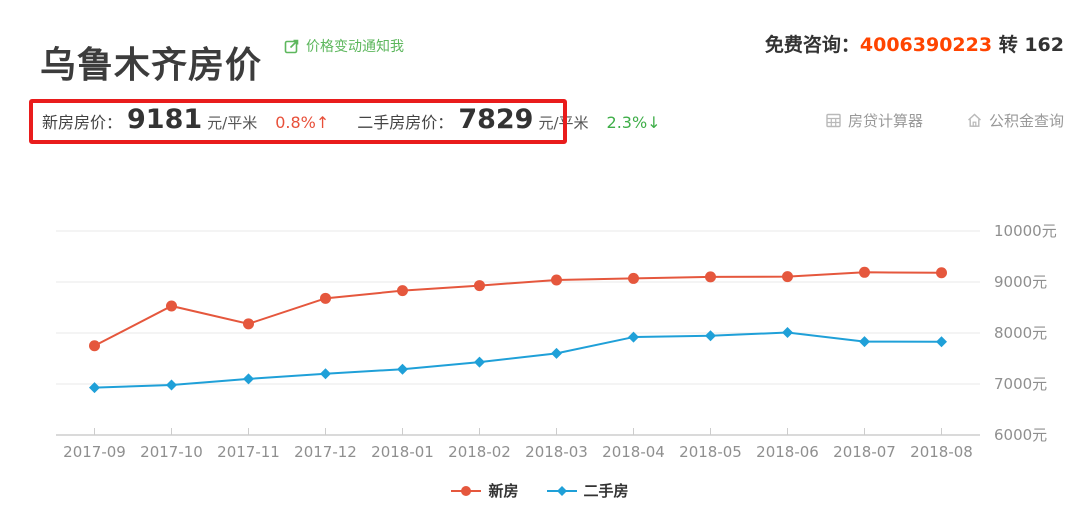 This screenshot has width=1080, height=513. What do you see at coordinates (485, 490) in the screenshot?
I see `legend-item-new: 新房` at bounding box center [485, 490].